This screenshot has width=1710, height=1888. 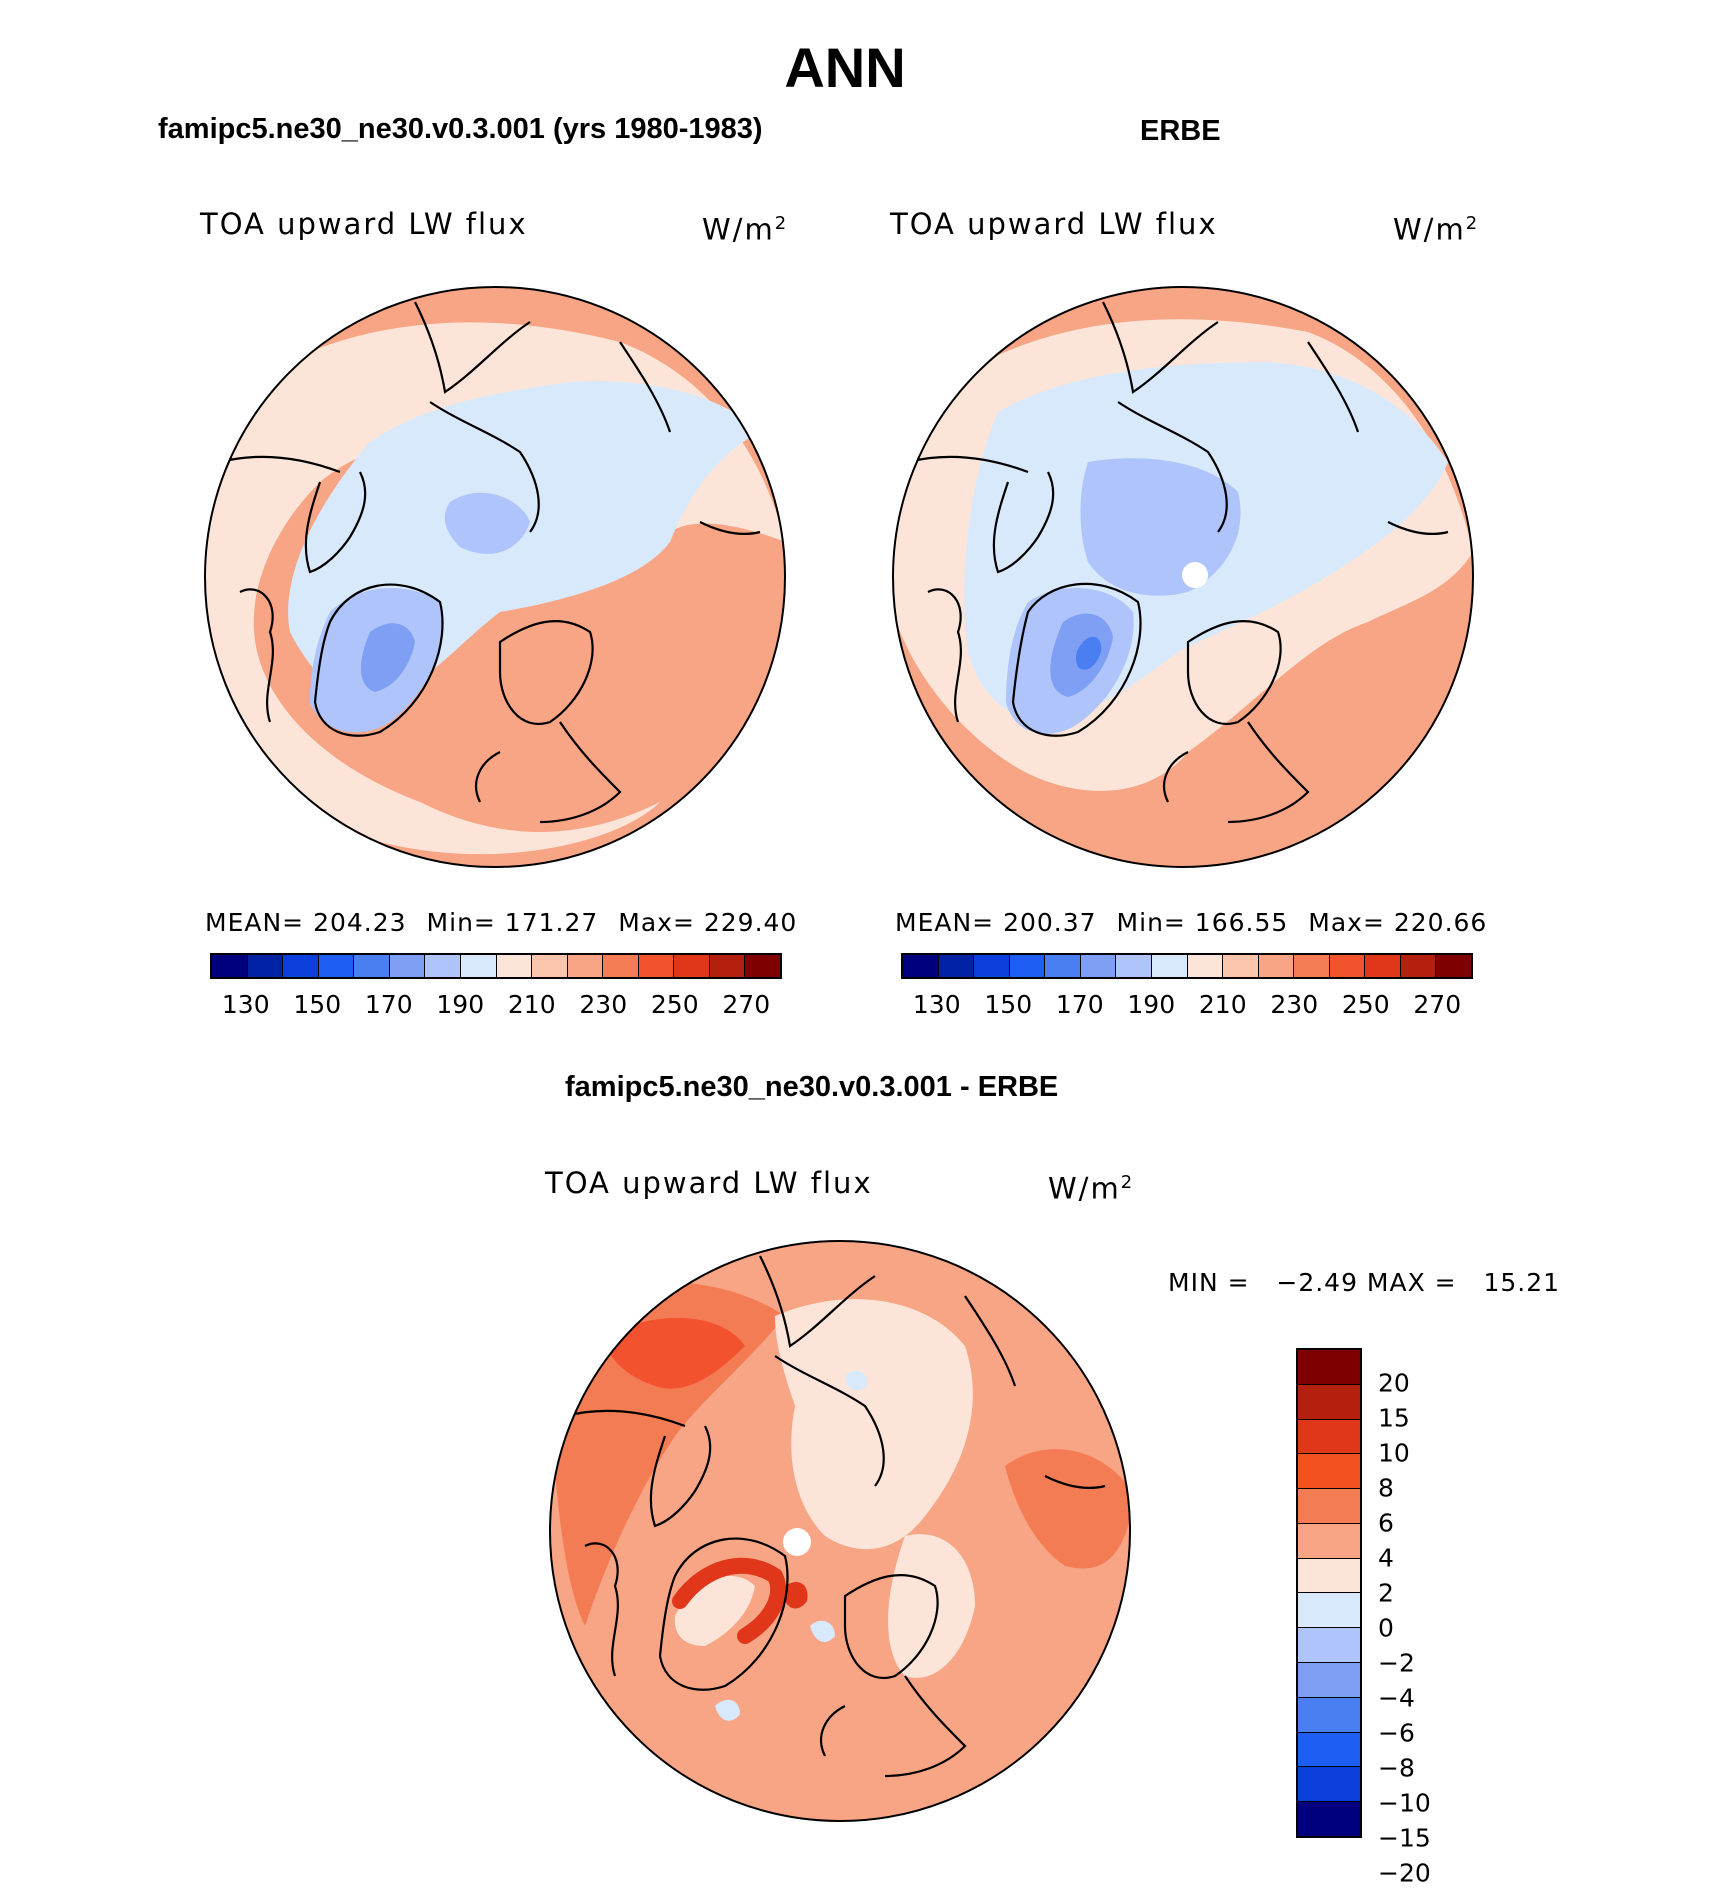 I want to click on obs-units-label: W/m2, so click(x=1435, y=229).